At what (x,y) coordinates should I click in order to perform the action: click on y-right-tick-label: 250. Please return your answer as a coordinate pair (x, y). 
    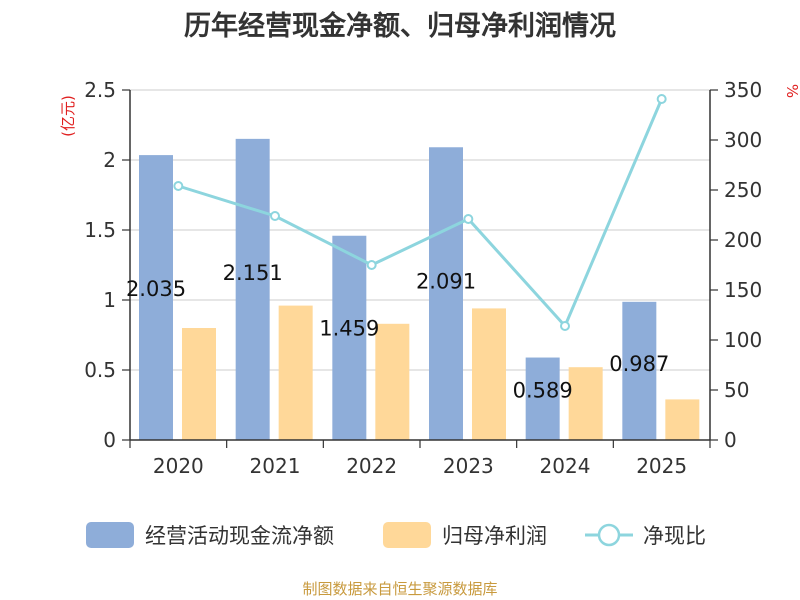
    Looking at the image, I should click on (743, 190).